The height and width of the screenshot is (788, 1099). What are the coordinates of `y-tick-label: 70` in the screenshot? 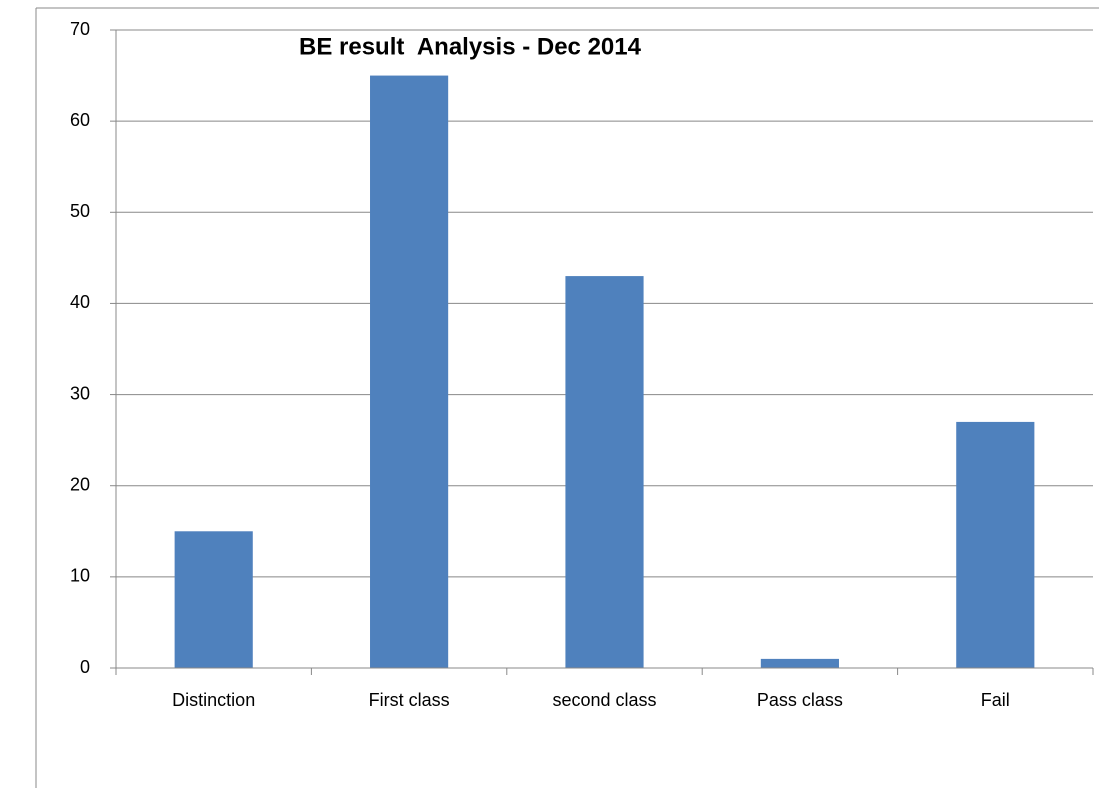 It's located at (80, 29).